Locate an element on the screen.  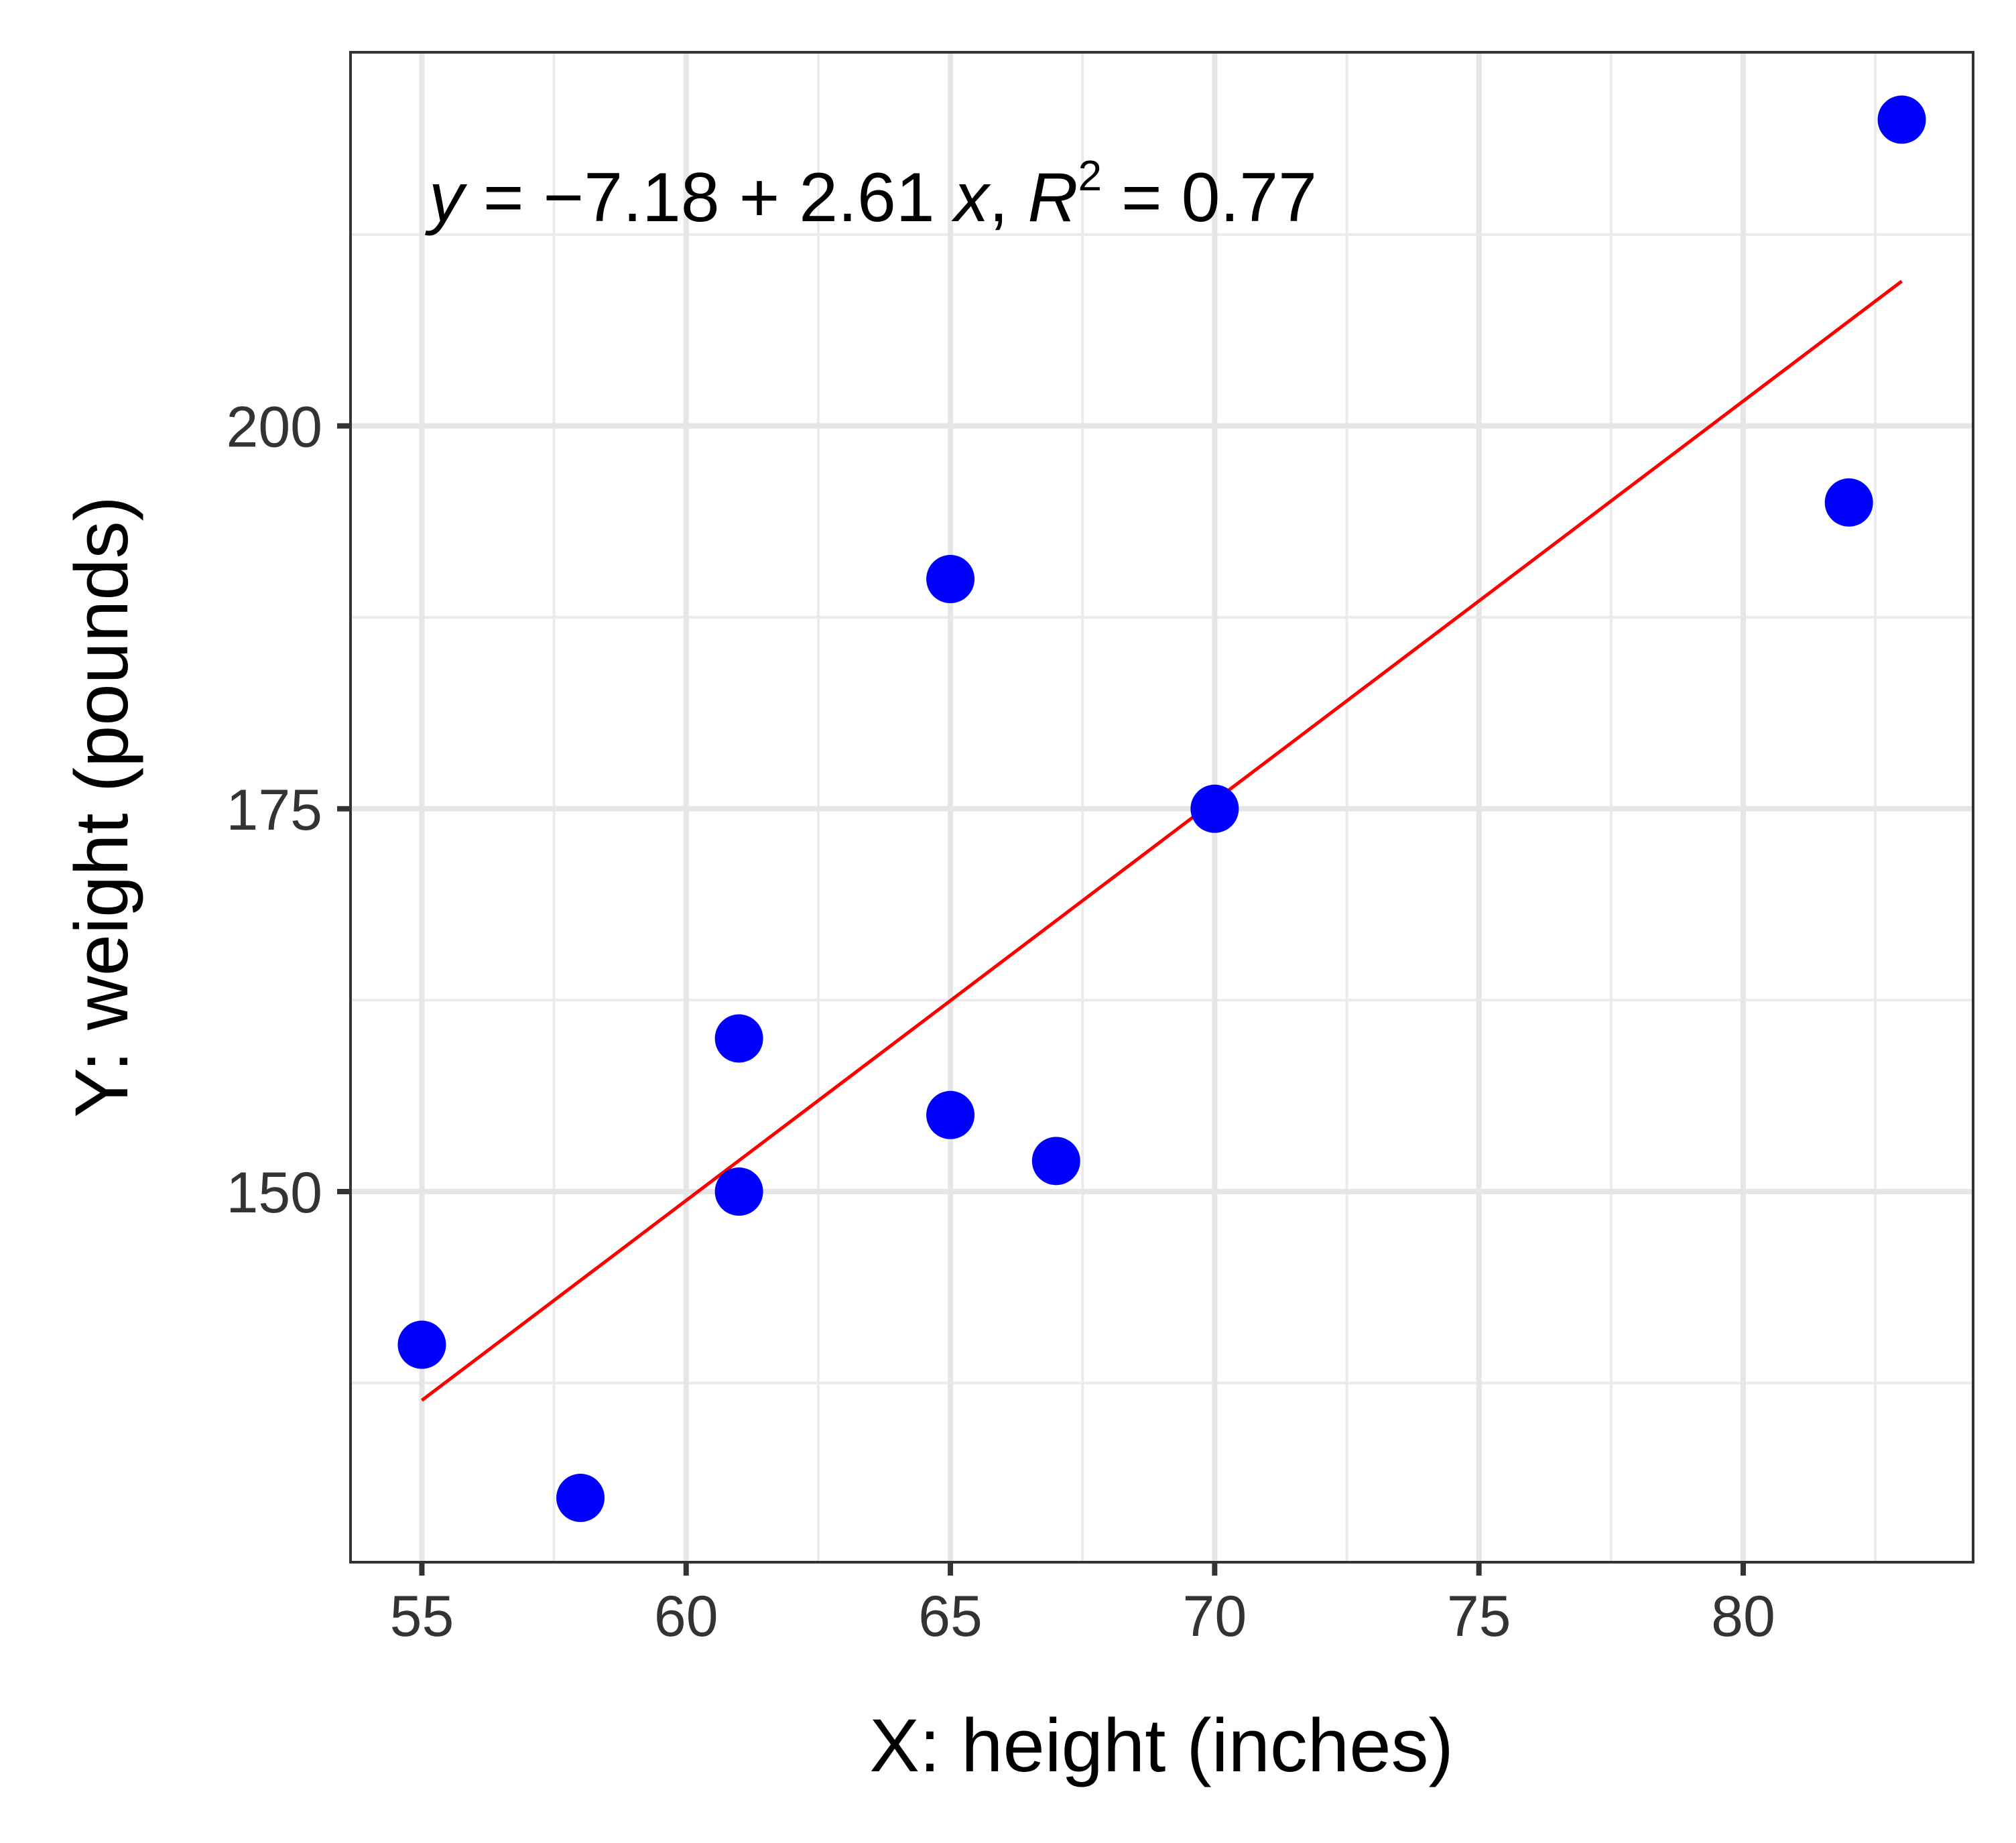
equation-r-symbol: R is located at coordinates (1053, 198).